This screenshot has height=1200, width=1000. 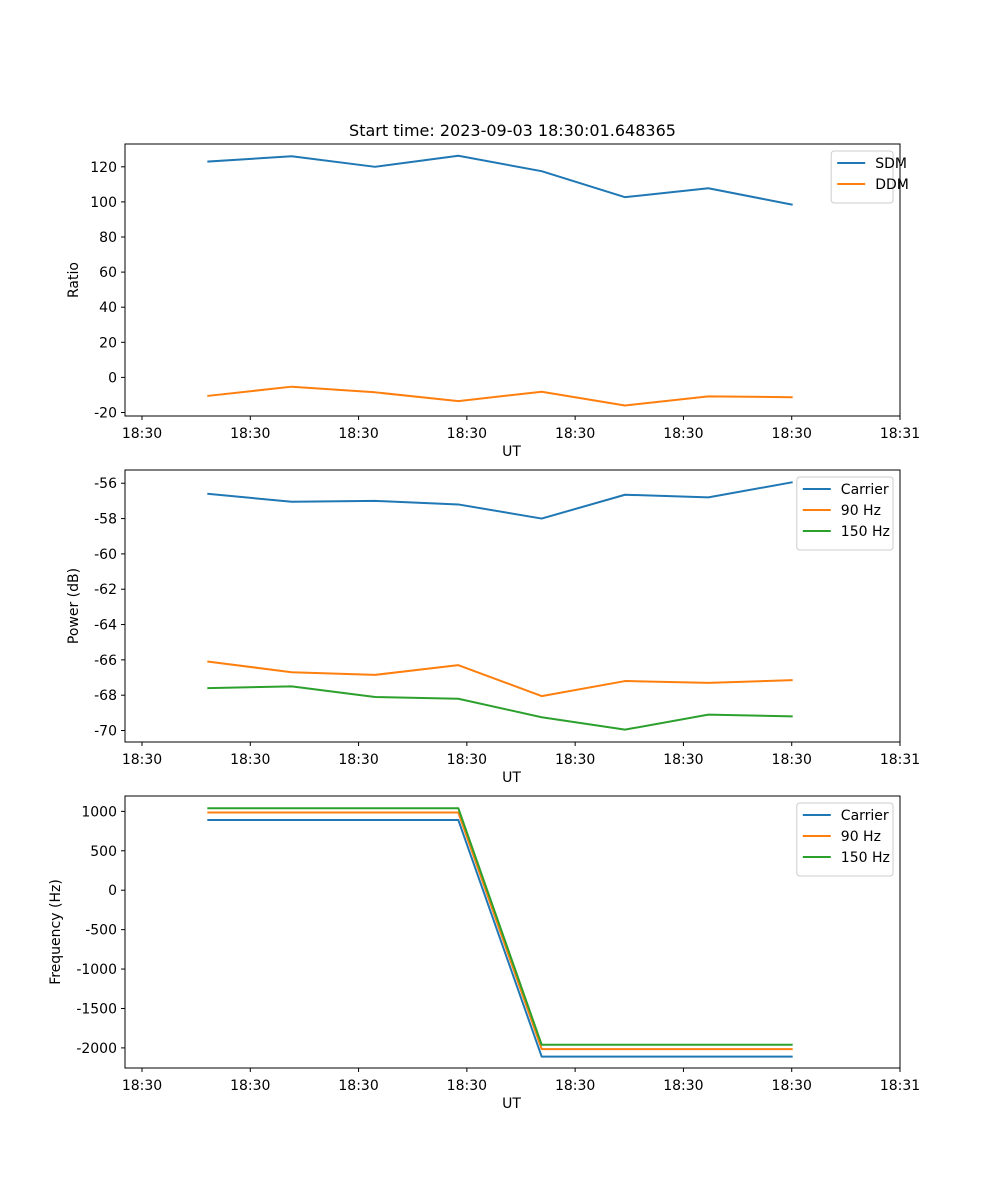 What do you see at coordinates (105, 732) in the screenshot?
I see `y-tick-label: -70` at bounding box center [105, 732].